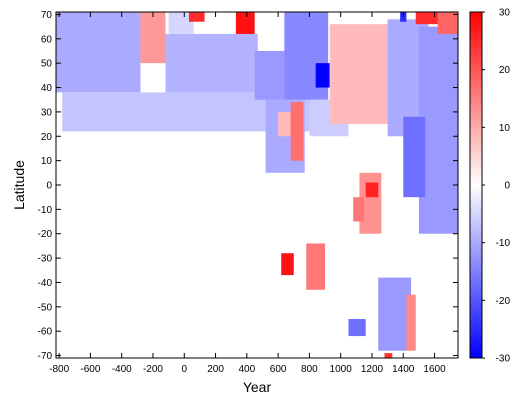 Image resolution: width=518 pixels, height=399 pixels. I want to click on y-tick-label: 40, so click(47, 88).